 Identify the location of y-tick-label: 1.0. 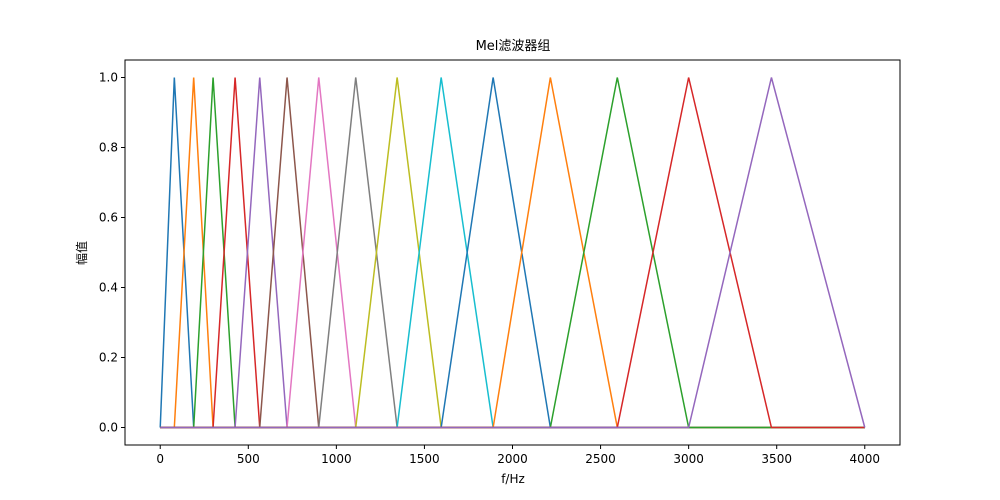
(108, 78).